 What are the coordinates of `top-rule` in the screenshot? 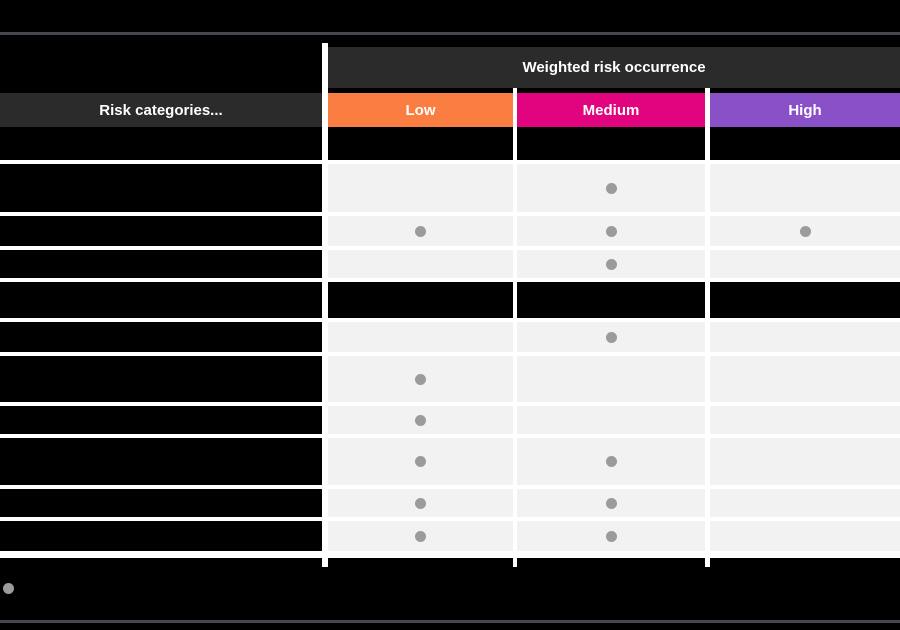 It's located at (450, 33).